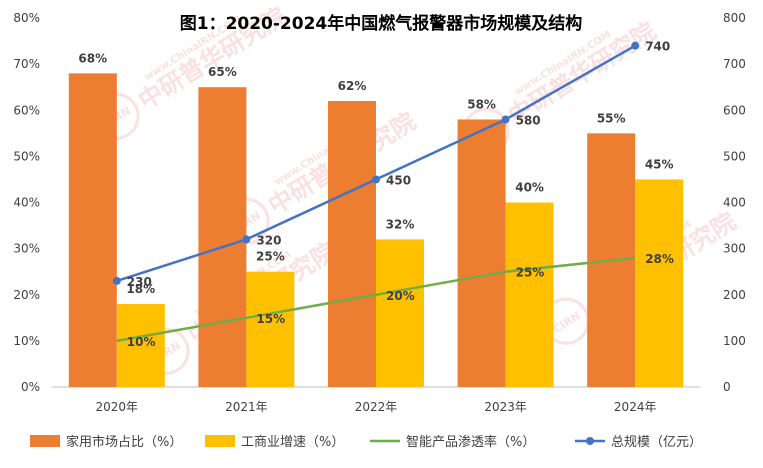 This screenshot has height=468, width=763. Describe the element at coordinates (124, 442) in the screenshot. I see `legend-label: 家用市场占比（%）` at that location.